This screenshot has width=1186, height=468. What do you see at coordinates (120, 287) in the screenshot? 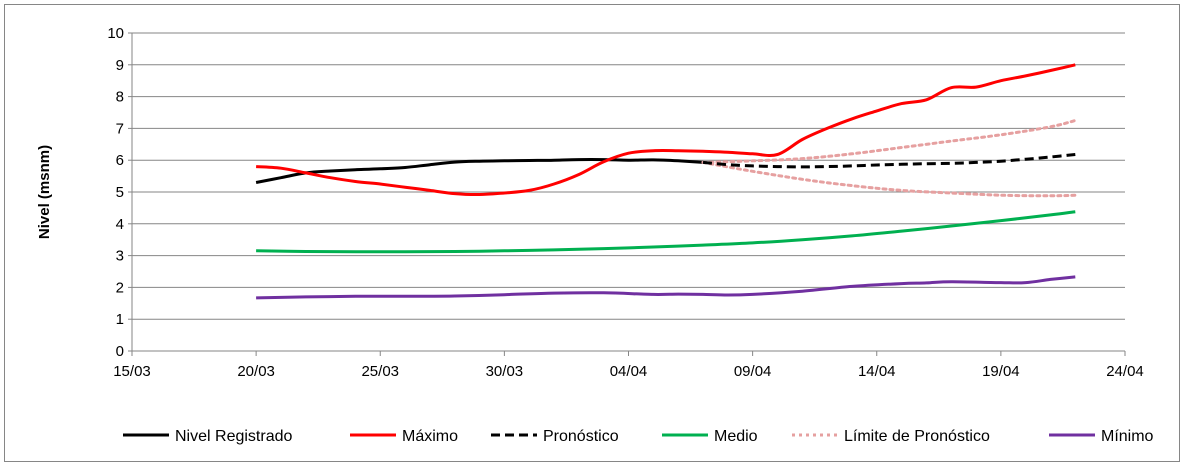
I see `y-tick-2: 2` at bounding box center [120, 287].